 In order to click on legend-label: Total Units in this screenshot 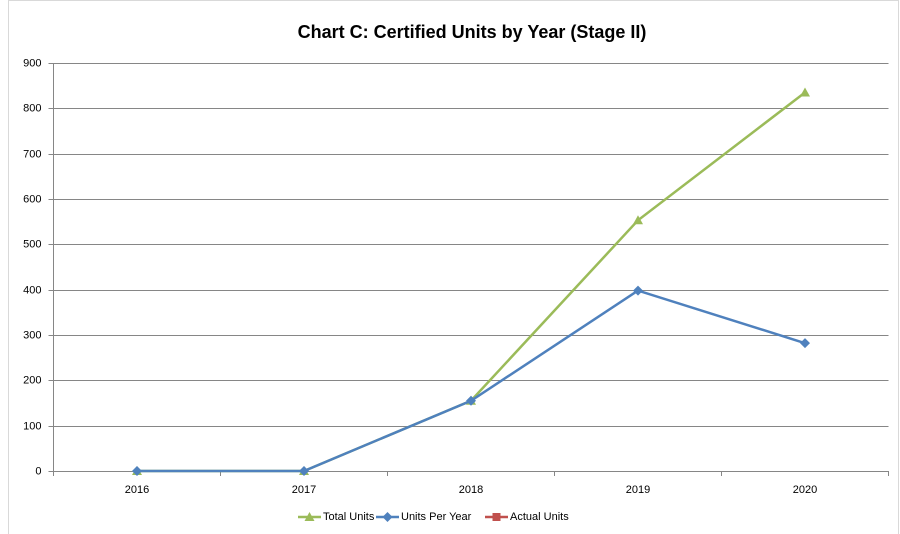, I will do `click(349, 517)`.